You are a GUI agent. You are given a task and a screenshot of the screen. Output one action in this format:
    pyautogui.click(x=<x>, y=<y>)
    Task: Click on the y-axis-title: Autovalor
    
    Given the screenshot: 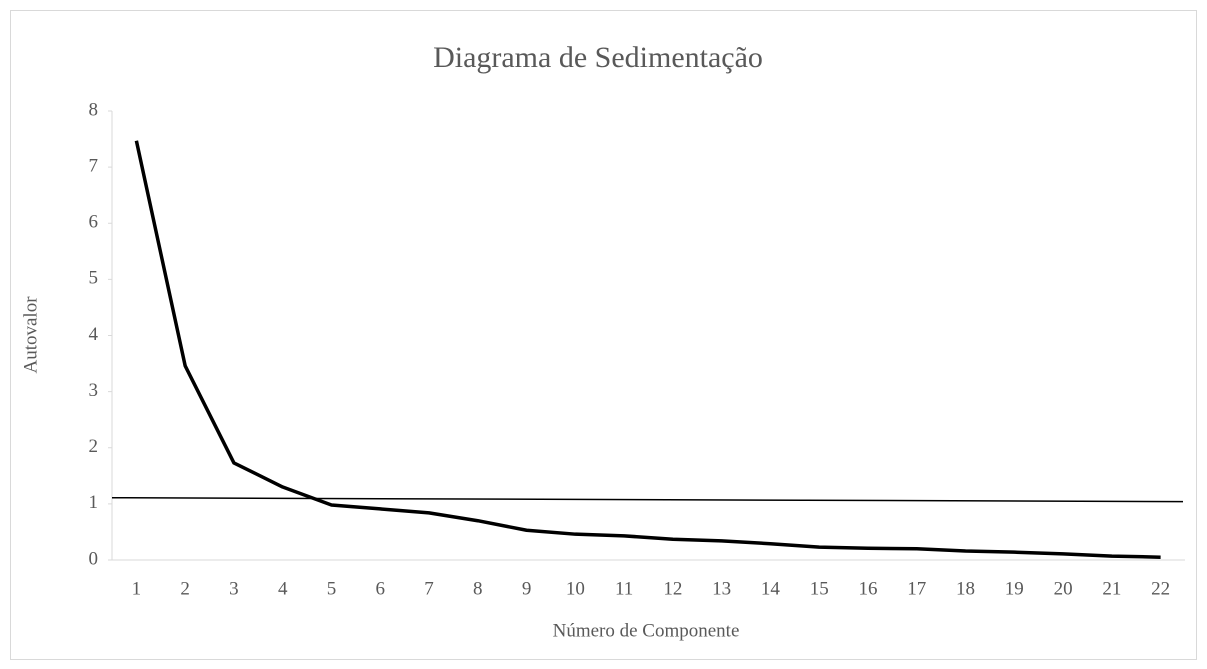 What is the action you would take?
    pyautogui.click(x=30, y=335)
    